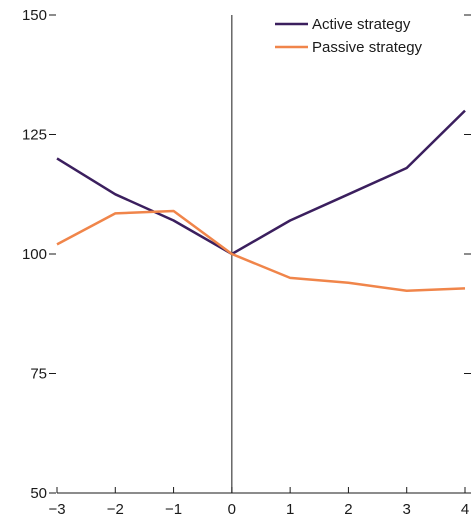  I want to click on y-tick-label: 150, so click(34, 15).